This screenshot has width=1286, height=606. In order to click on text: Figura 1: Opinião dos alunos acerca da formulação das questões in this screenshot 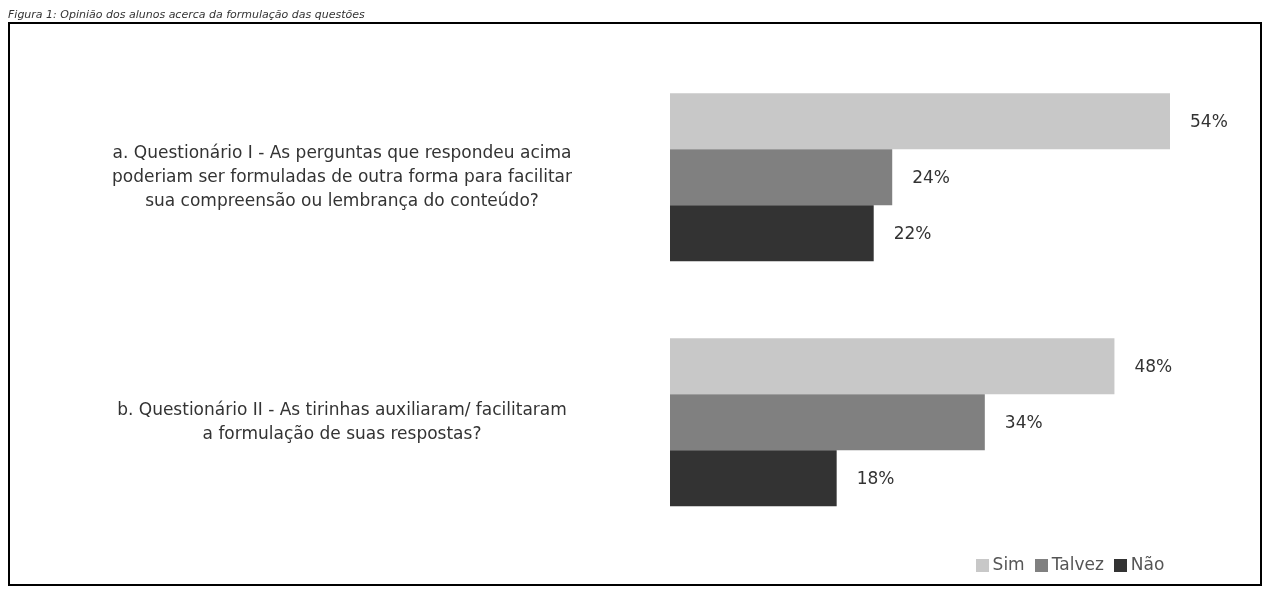, I will do `click(187, 15)`.